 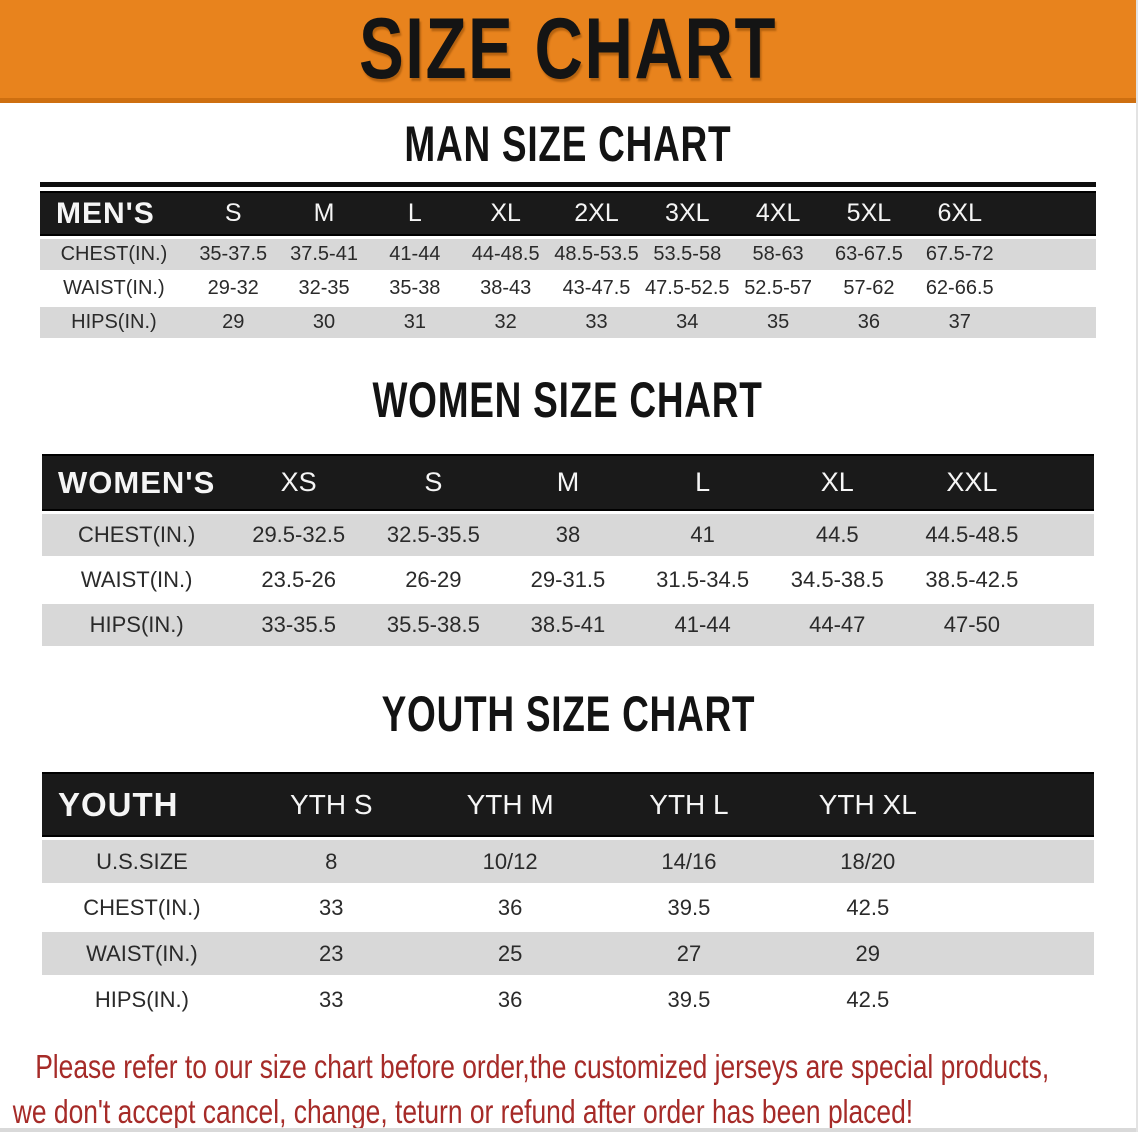 I want to click on size-value-cell: 38, so click(x=568, y=535).